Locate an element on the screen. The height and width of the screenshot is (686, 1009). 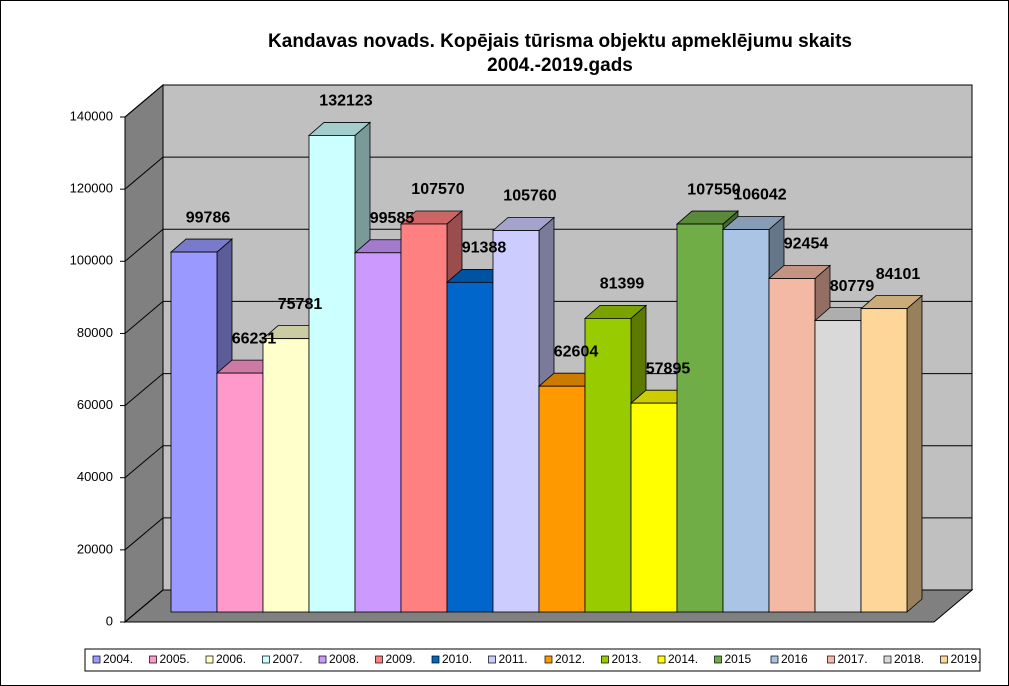
legend-label: 2011. is located at coordinates (513, 659).